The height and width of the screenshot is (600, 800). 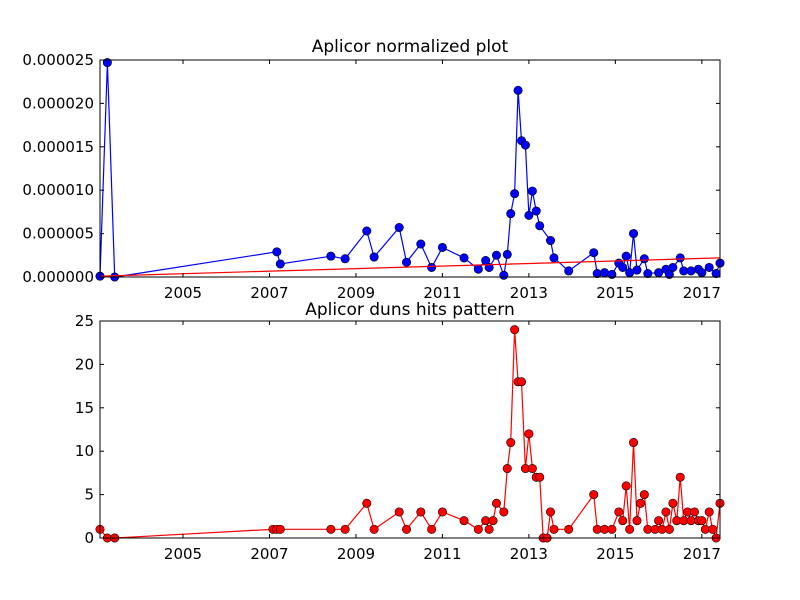 What do you see at coordinates (58, 60) in the screenshot?
I see `y-tick-label: 0.000025` at bounding box center [58, 60].